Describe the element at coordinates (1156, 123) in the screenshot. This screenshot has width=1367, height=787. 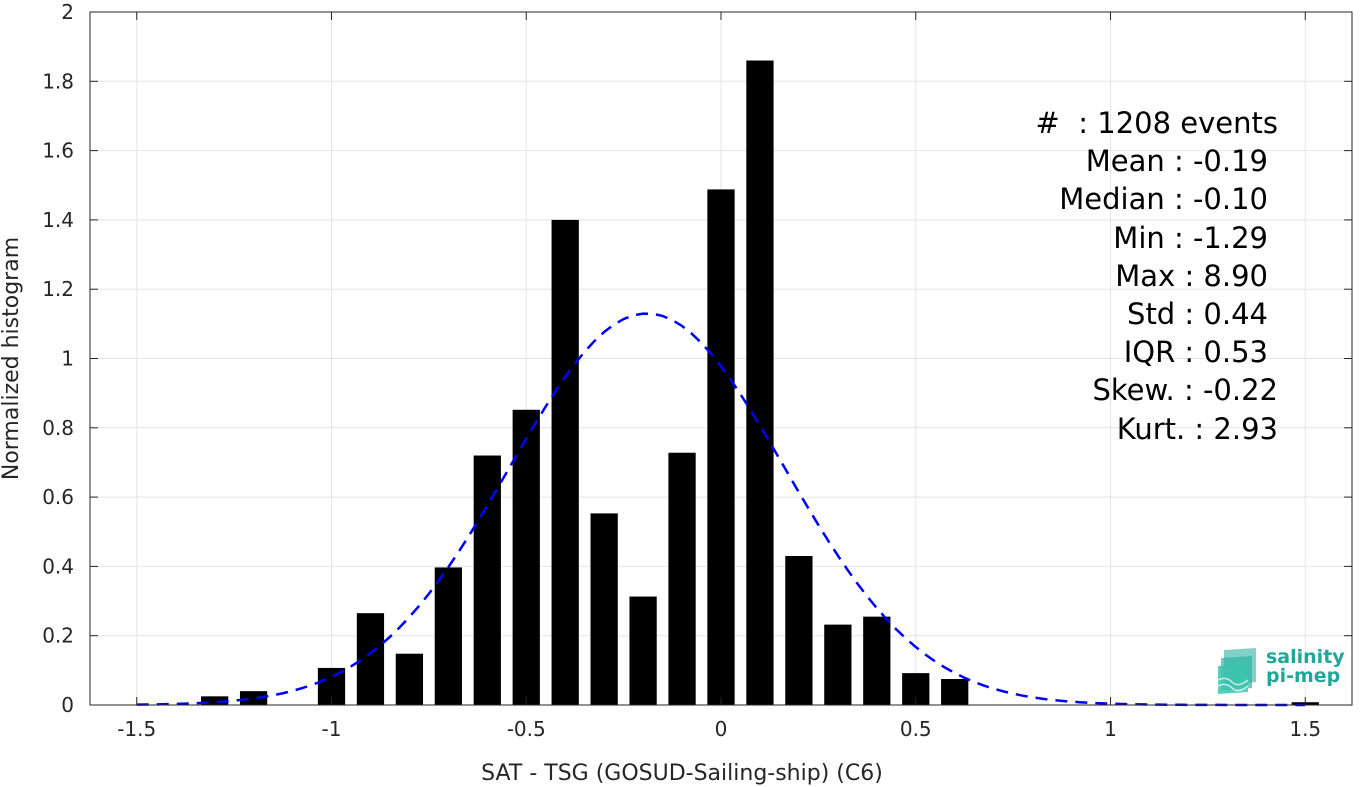
I see `stat-count: # : 1208 events` at that location.